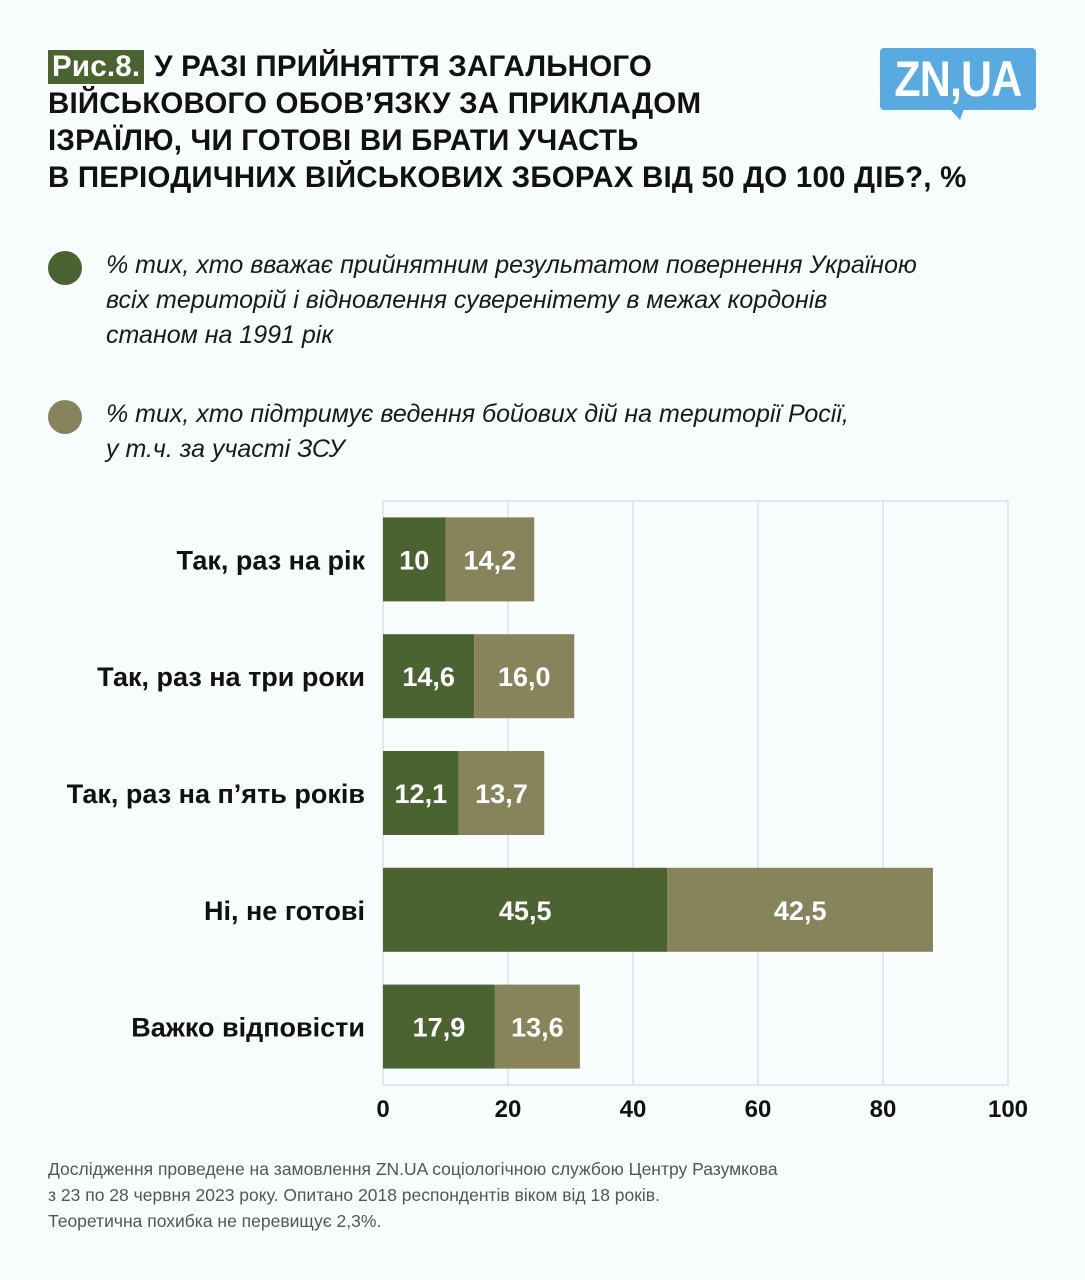 Image resolution: width=1085 pixels, height=1280 pixels. Describe the element at coordinates (248, 1028) in the screenshot. I see `category-label: Важко відповісти` at that location.